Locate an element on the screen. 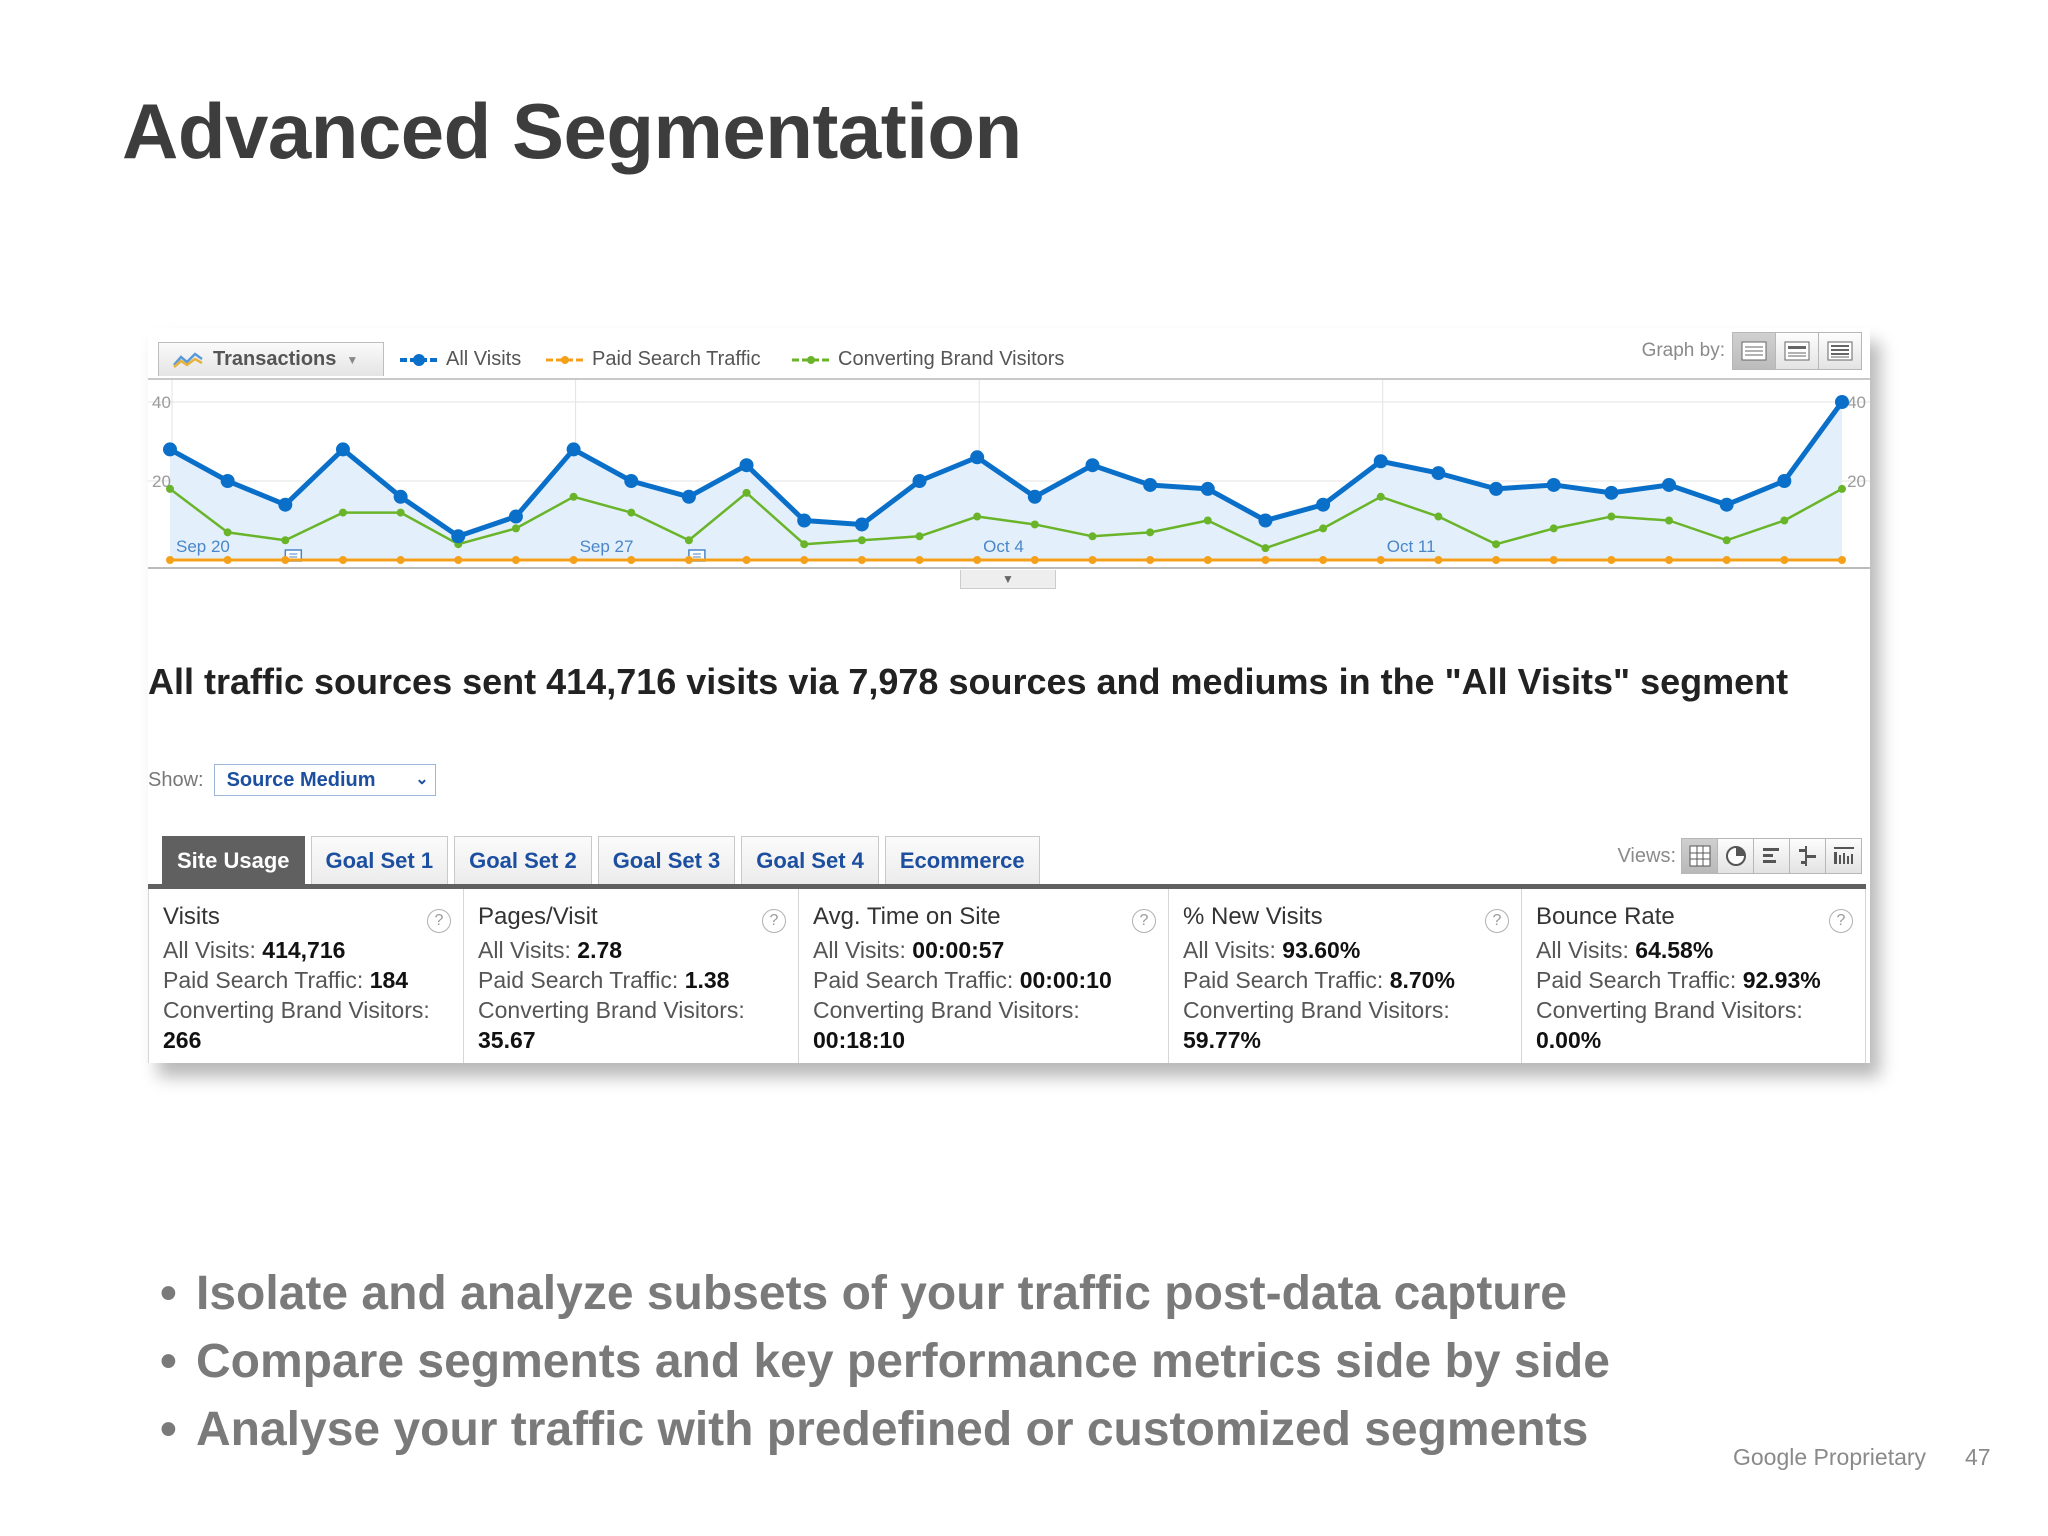 The height and width of the screenshot is (1536, 2048). graph-by-month-button is located at coordinates (1840, 351).